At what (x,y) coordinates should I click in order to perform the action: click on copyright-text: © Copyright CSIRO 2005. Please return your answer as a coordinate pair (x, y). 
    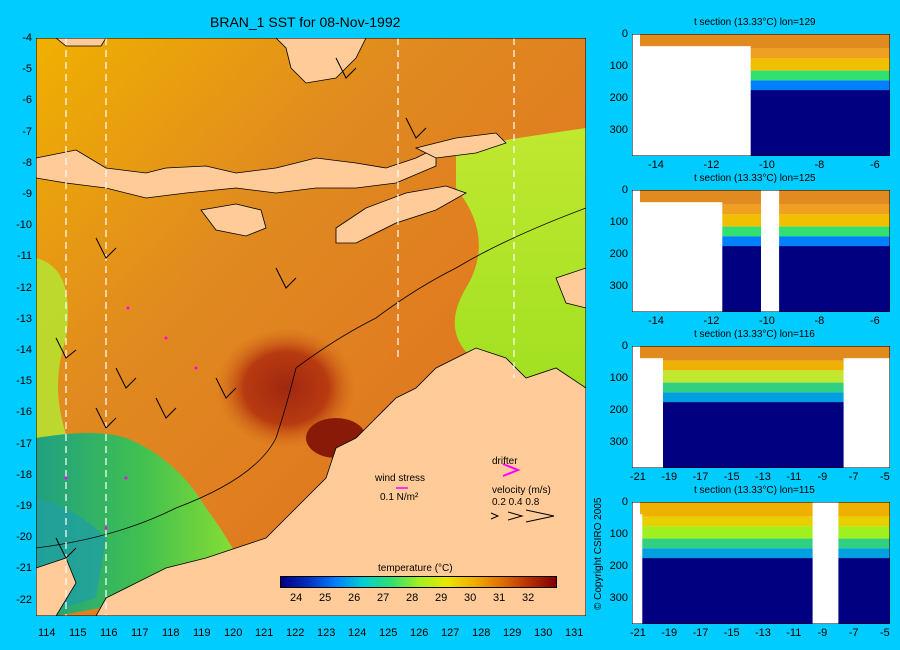
    Looking at the image, I should click on (598, 553).